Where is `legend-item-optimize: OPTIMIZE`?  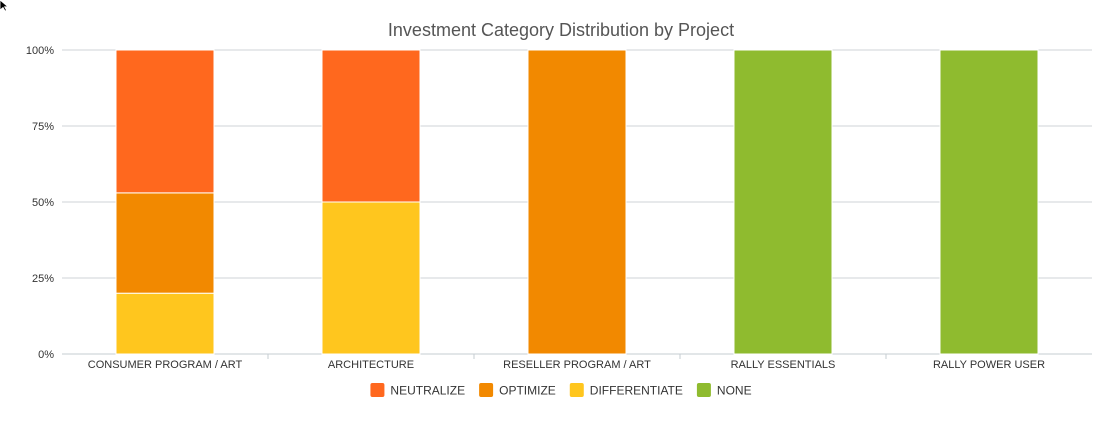
legend-item-optimize: OPTIMIZE is located at coordinates (517, 390).